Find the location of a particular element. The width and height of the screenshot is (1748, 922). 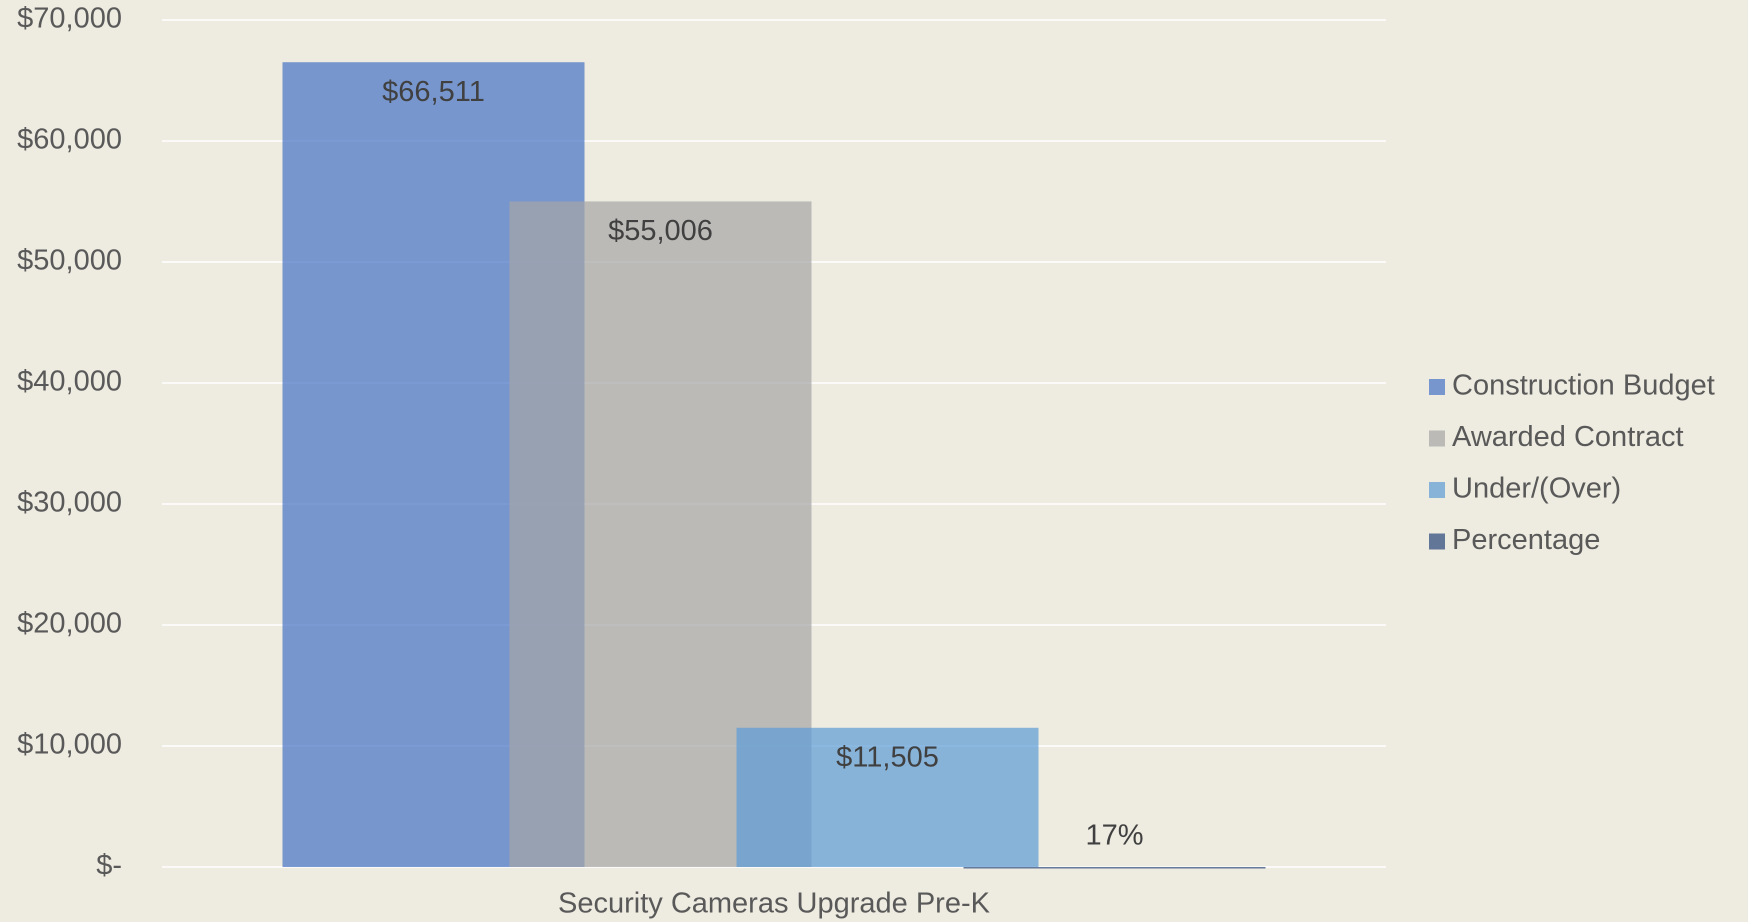

legend-label: Awarded Contract is located at coordinates (1568, 437).